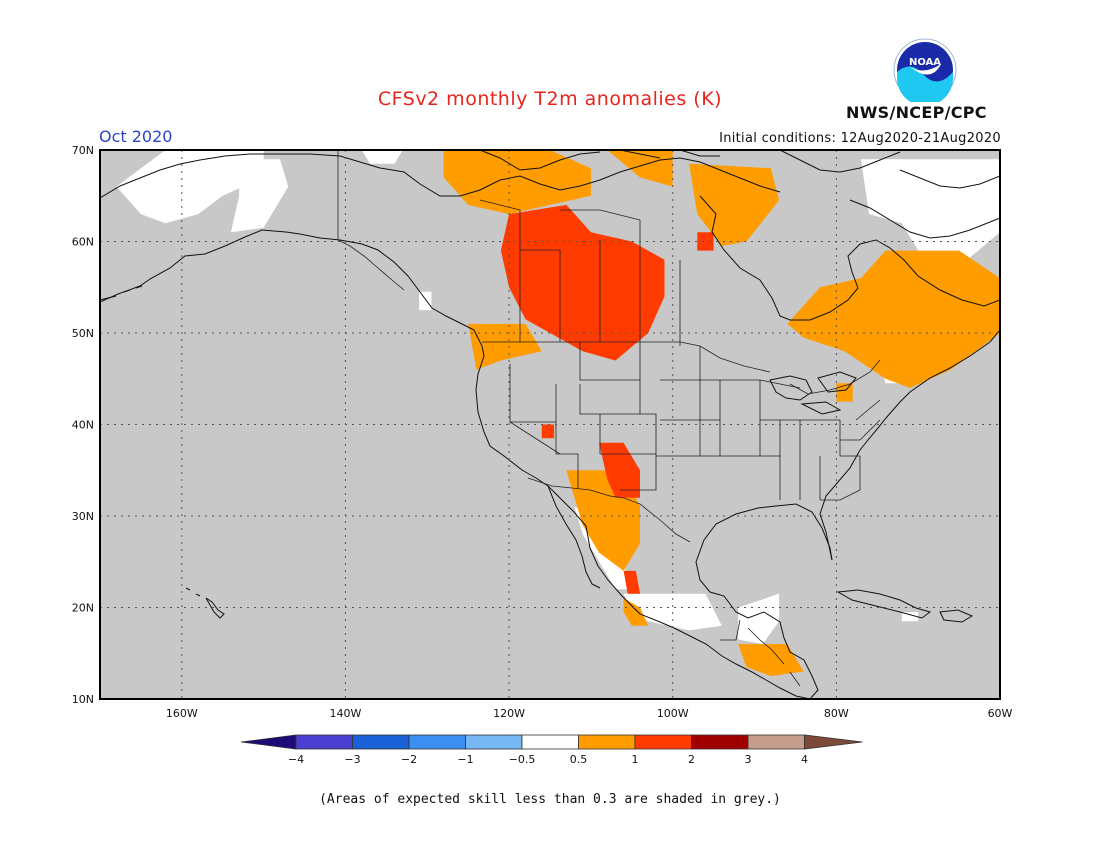  I want to click on border-central-america, so click(760, 653).